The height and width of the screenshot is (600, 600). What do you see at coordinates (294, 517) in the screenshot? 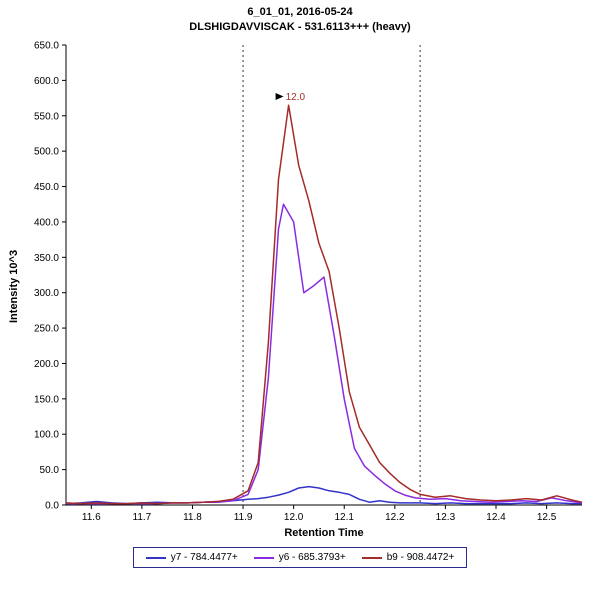
I see `x-tick-label: 12.0` at bounding box center [294, 517].